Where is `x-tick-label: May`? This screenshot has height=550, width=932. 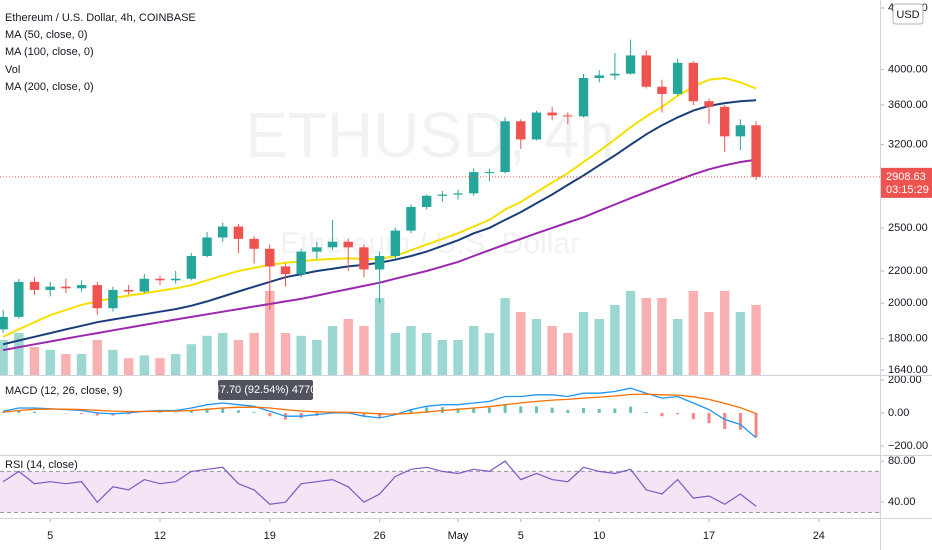 x-tick-label: May is located at coordinates (458, 536).